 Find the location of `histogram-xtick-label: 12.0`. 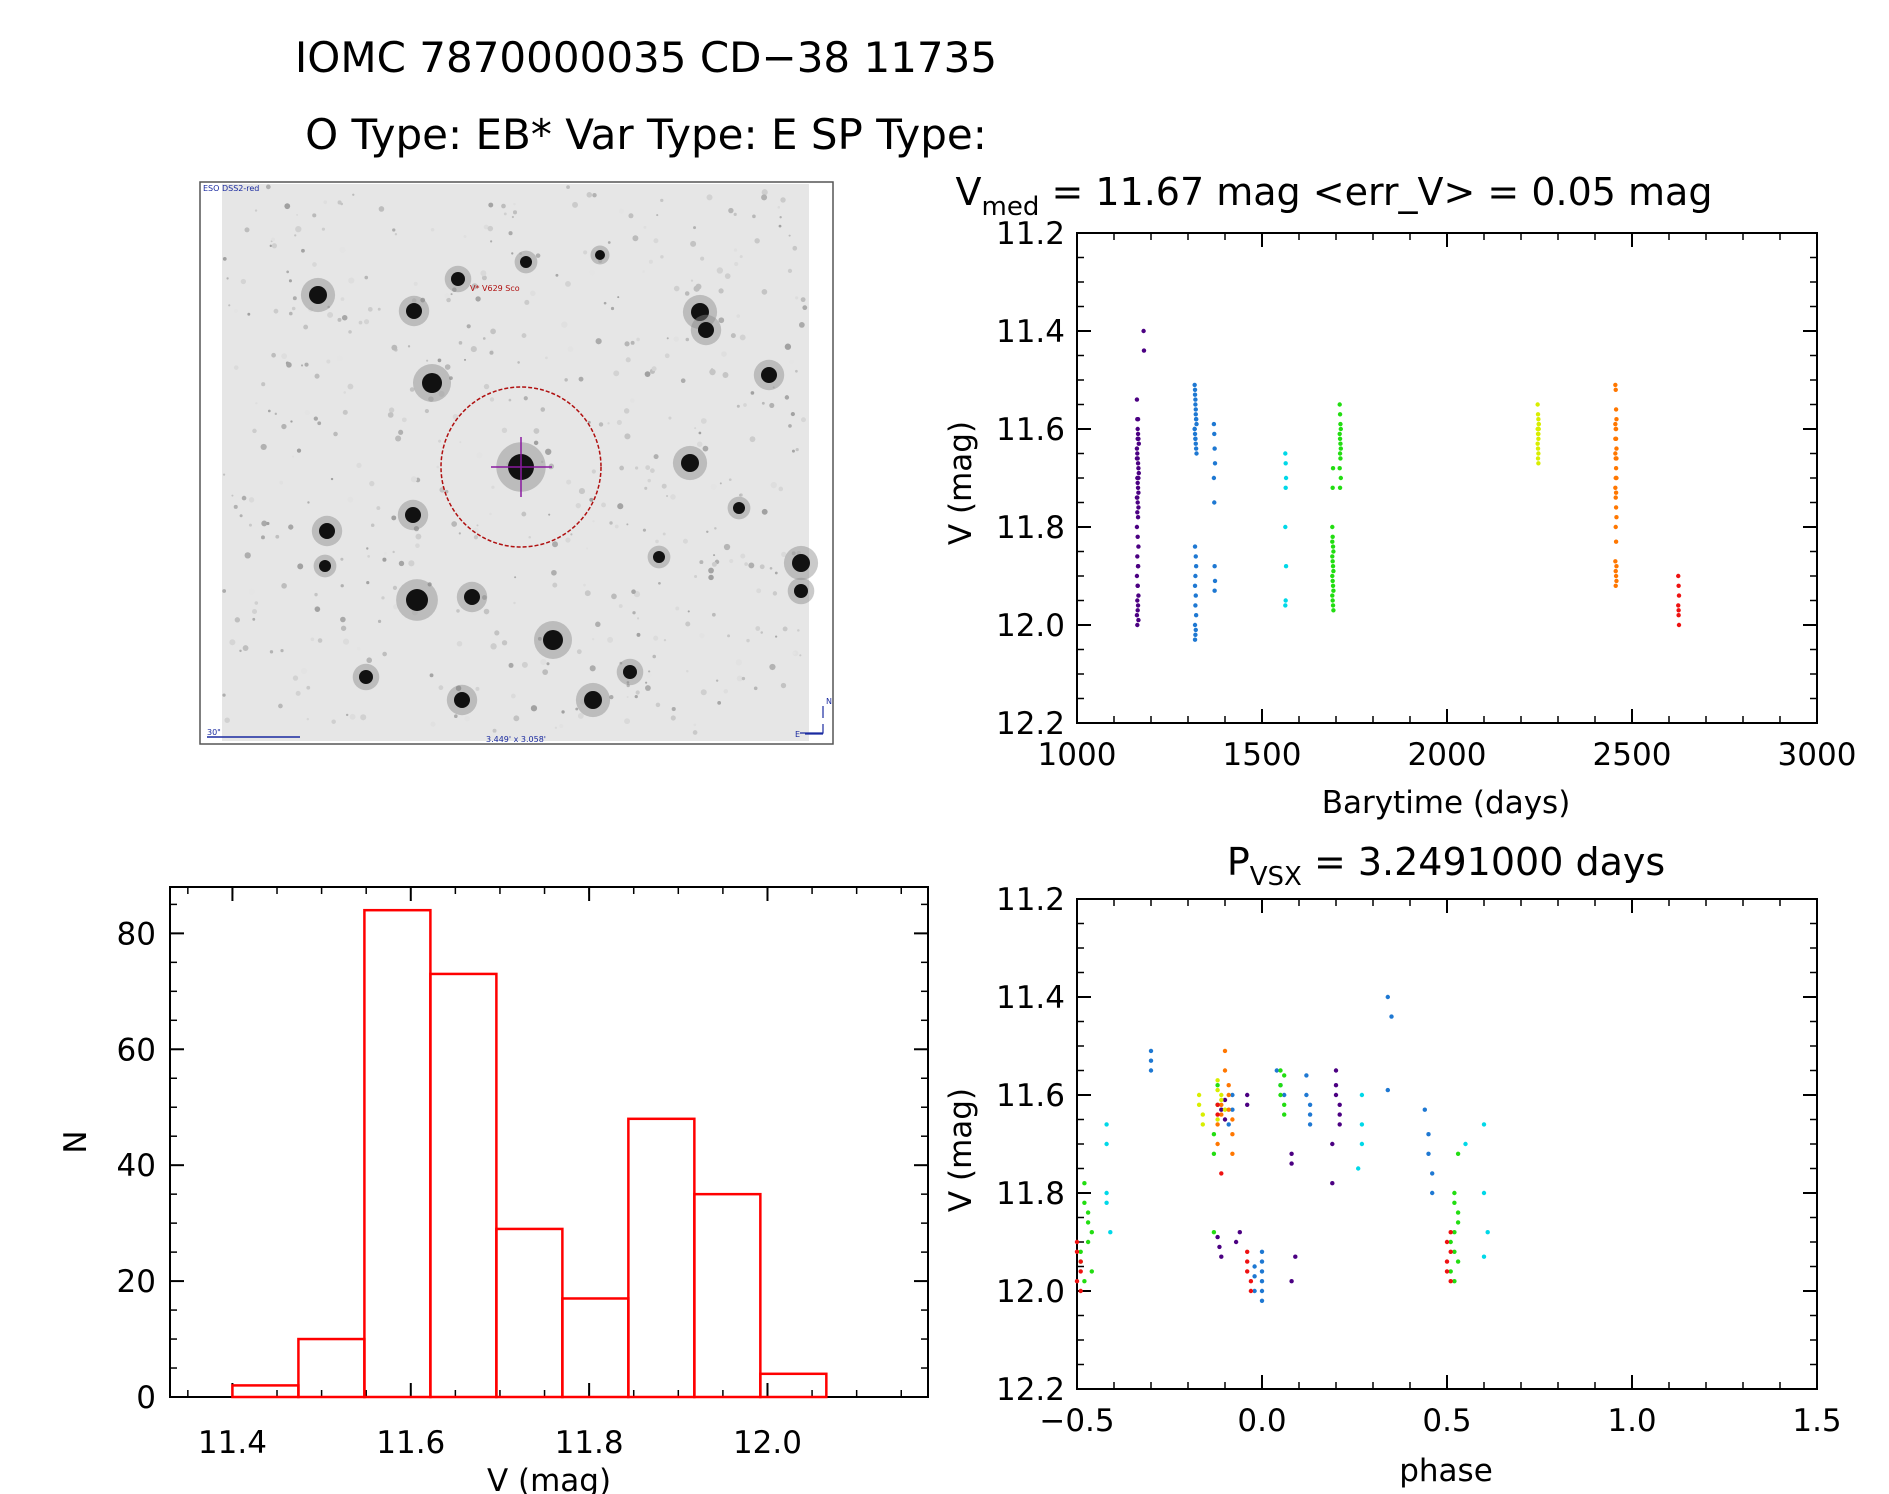

histogram-xtick-label: 12.0 is located at coordinates (767, 1443).